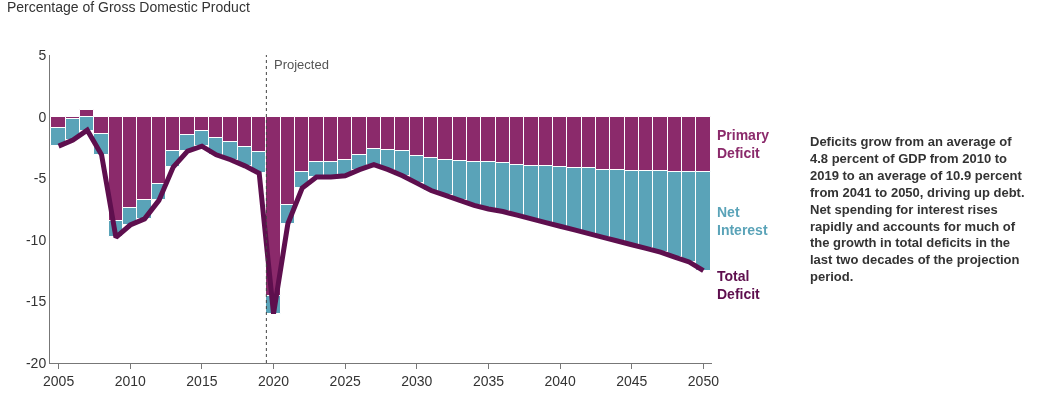  What do you see at coordinates (301, 64) in the screenshot?
I see `ref-line-label: Projected` at bounding box center [301, 64].